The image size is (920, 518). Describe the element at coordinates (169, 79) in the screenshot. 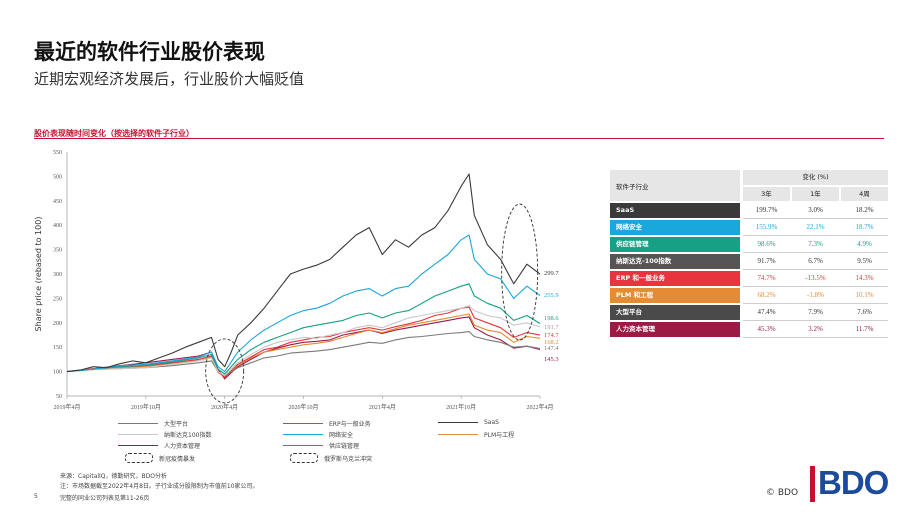

I see `page-subtitle: 近期宏观经济发展后，行业股价大幅贬值` at that location.